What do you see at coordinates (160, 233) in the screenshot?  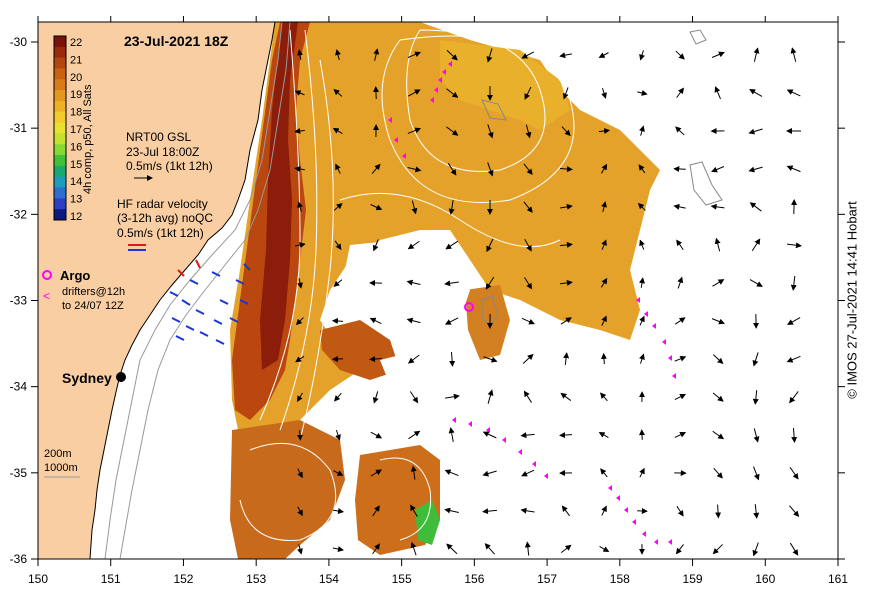 I see `legend-radar-line3: 0.5m/s (1kt 12h)` at bounding box center [160, 233].